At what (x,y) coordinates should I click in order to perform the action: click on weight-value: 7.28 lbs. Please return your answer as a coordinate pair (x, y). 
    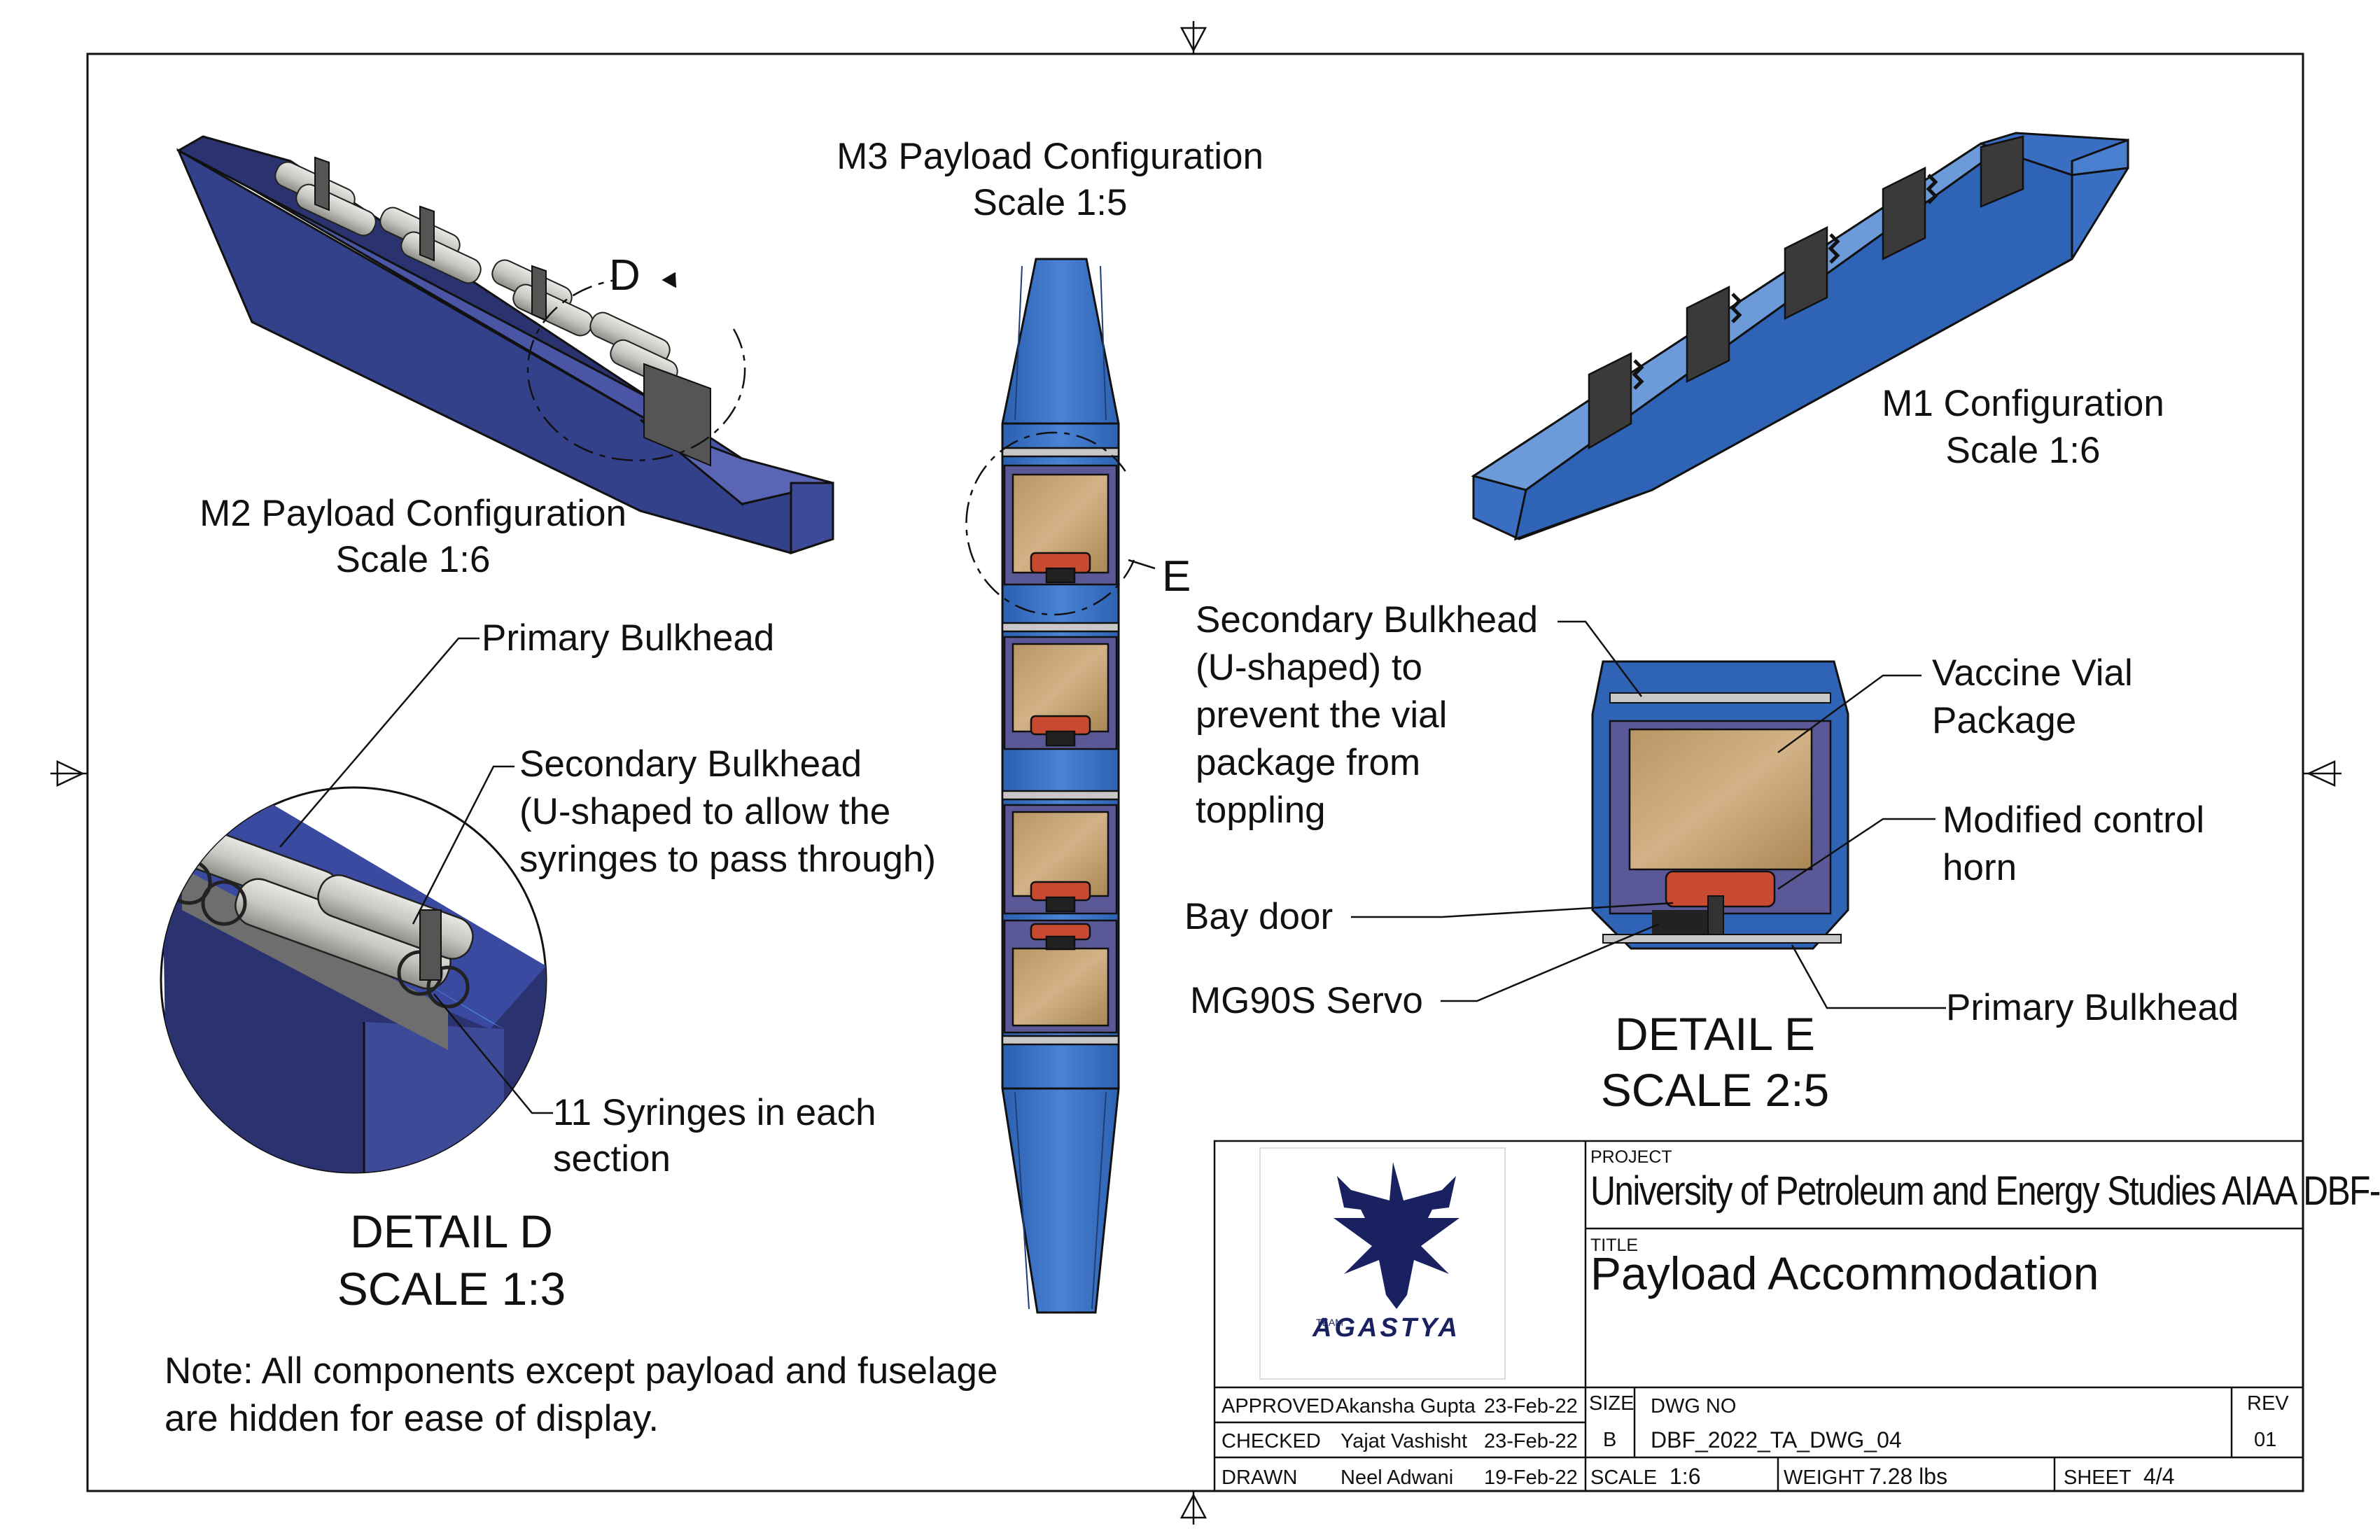
    Looking at the image, I should click on (1908, 1476).